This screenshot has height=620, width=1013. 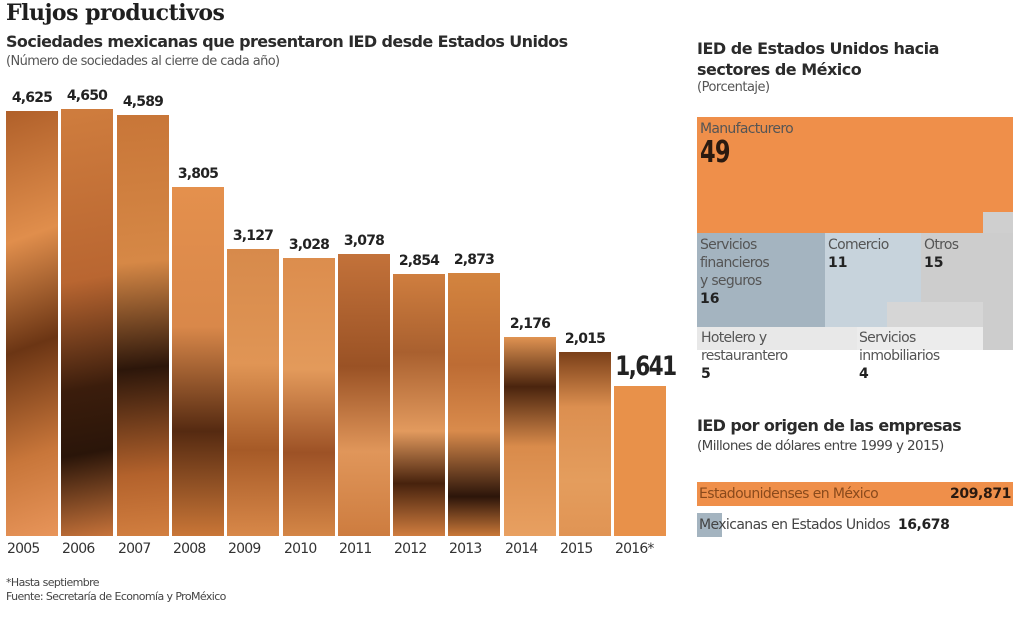 I want to click on treemap-tile-notch, so click(x=998, y=222).